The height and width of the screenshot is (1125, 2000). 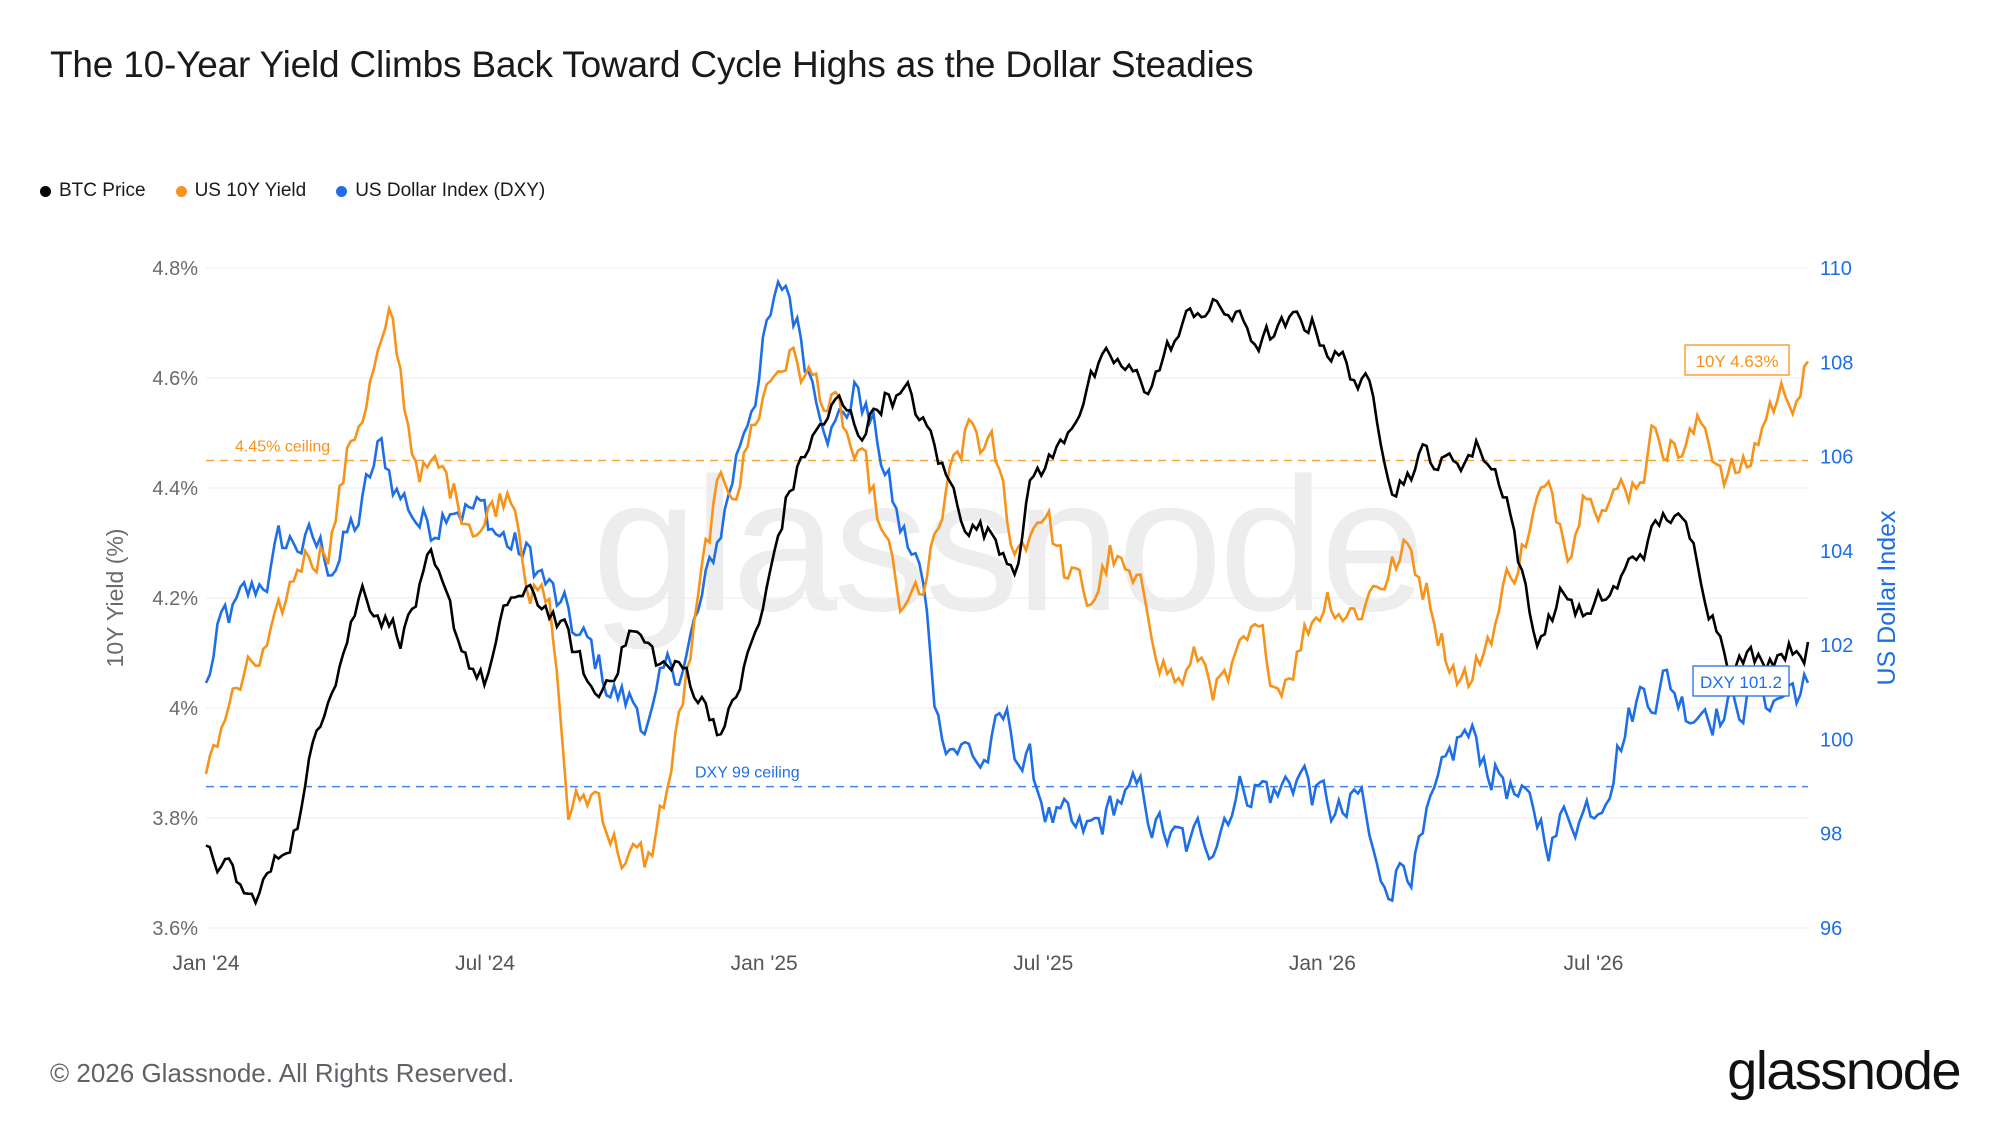 I want to click on annotation-label-10y: 10Y 4.63%, so click(x=1737, y=361).